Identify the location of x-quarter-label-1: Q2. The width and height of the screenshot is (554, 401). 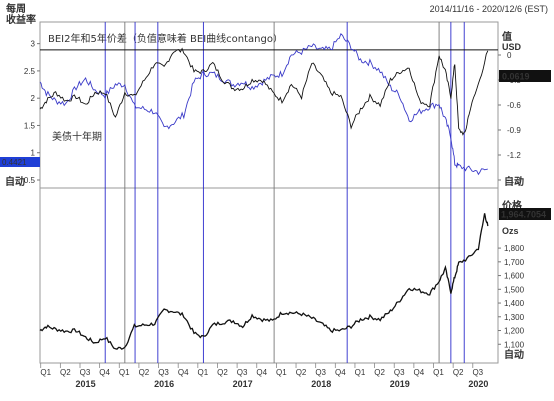
(65, 372).